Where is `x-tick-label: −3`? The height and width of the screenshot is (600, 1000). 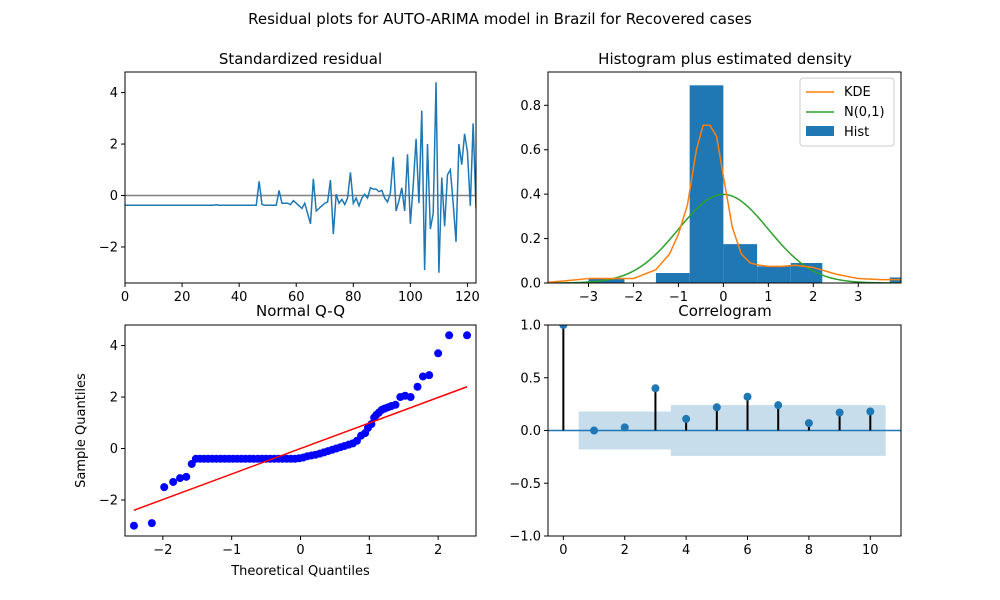 x-tick-label: −3 is located at coordinates (588, 297).